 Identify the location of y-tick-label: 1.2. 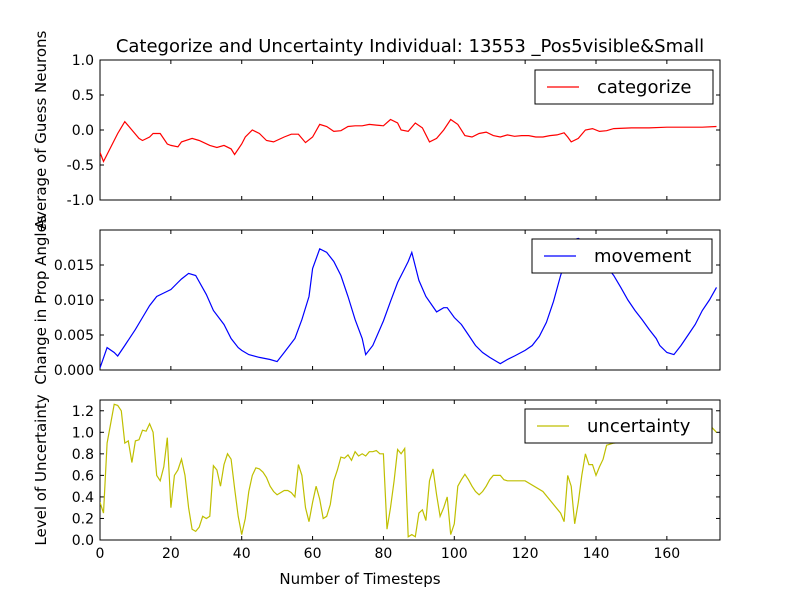
(83, 412).